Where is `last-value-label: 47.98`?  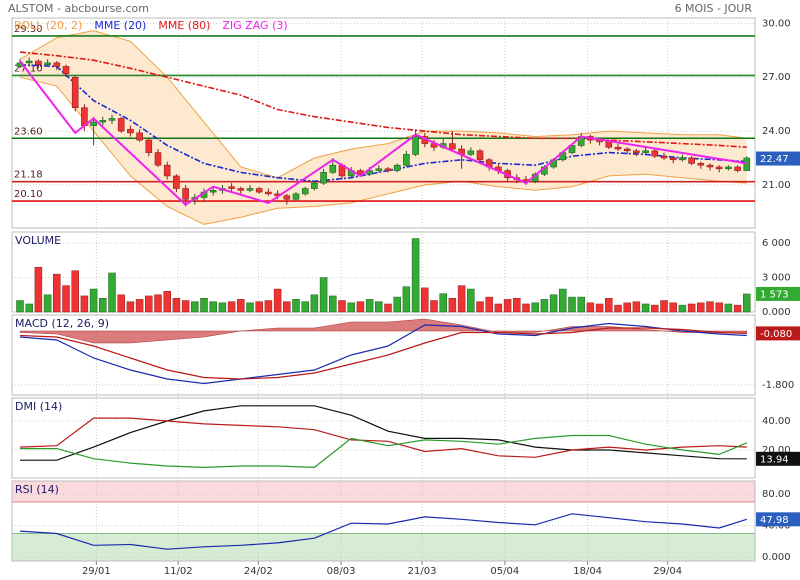
last-value-label: 47.98 is located at coordinates (774, 520).